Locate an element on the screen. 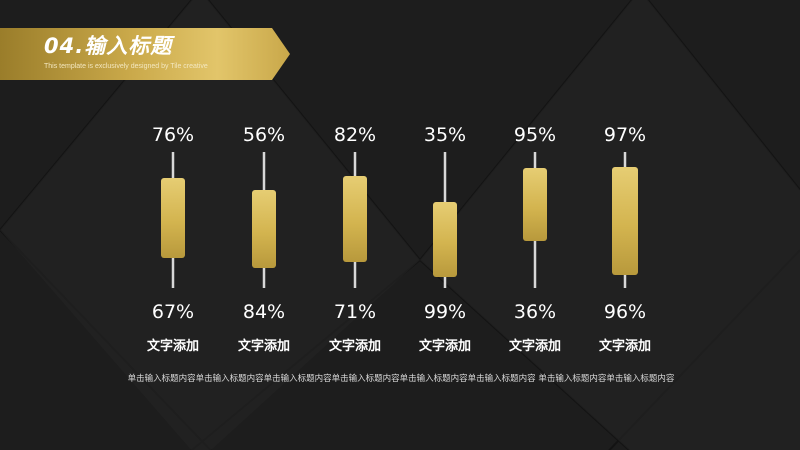  bottom-value-label: 99% is located at coordinates (445, 312).